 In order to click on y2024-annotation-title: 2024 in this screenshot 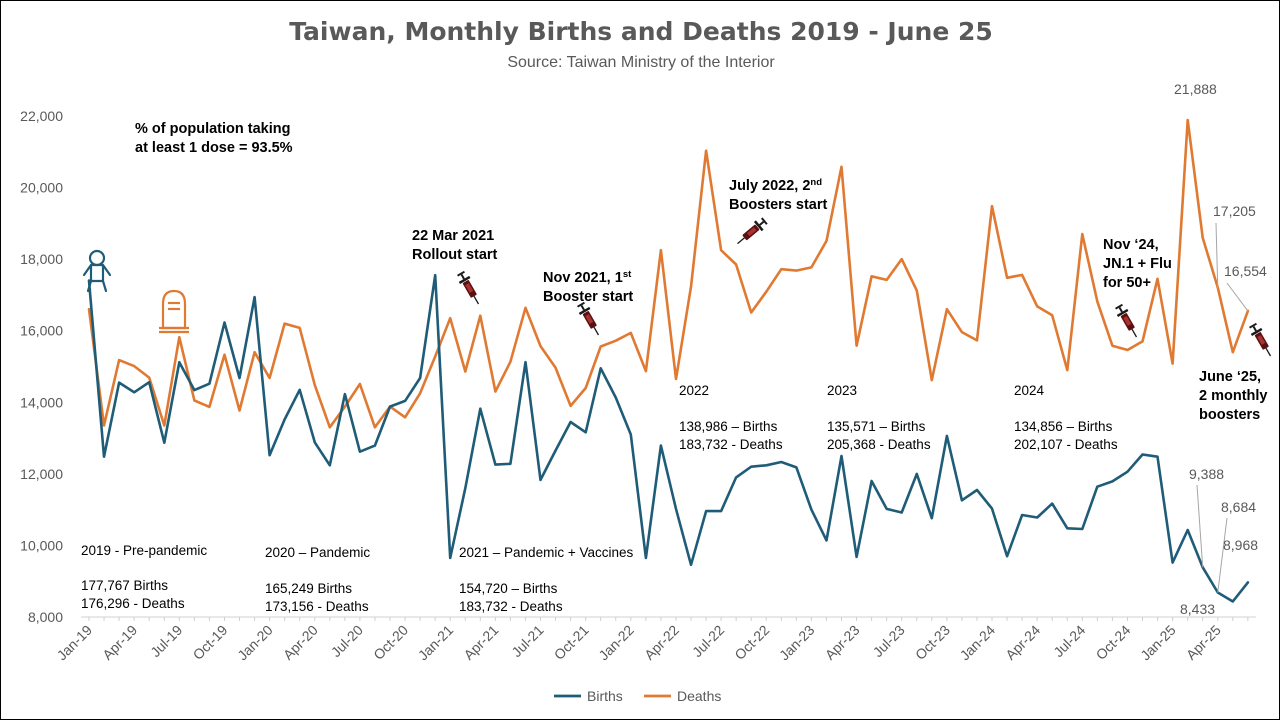, I will do `click(1029, 390)`.